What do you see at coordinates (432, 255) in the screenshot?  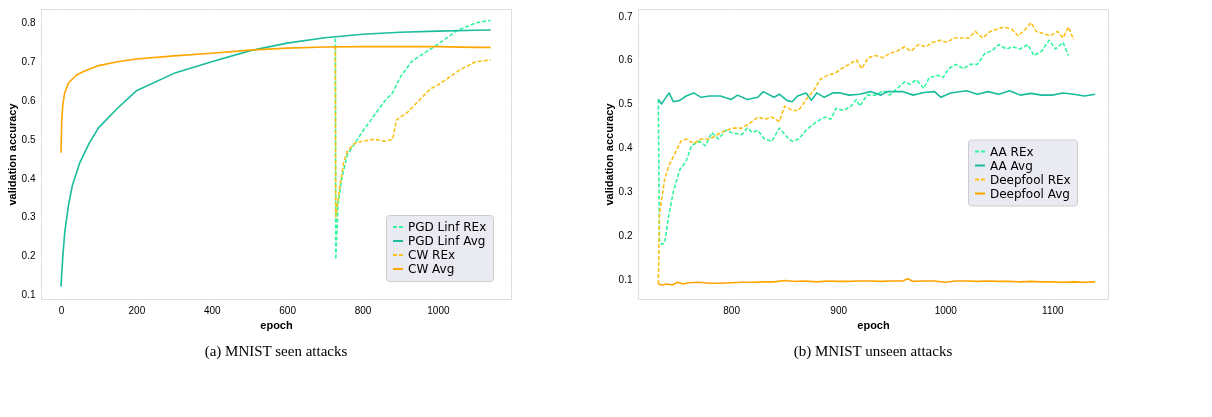 I see `legend-label: CW REx` at bounding box center [432, 255].